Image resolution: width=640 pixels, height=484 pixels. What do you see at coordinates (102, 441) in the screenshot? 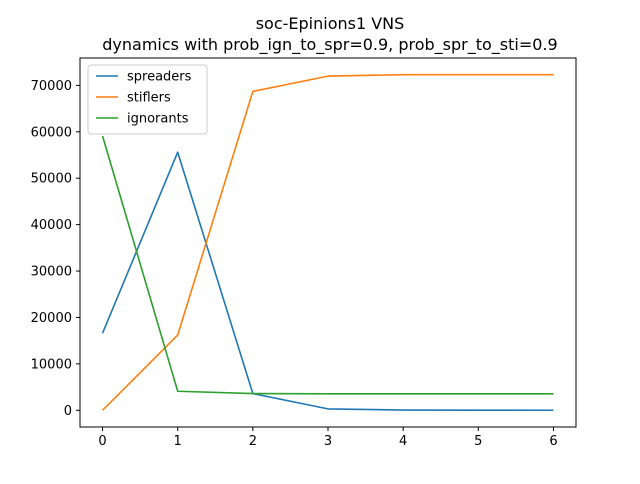
I see `x-tick-label: 0` at bounding box center [102, 441].